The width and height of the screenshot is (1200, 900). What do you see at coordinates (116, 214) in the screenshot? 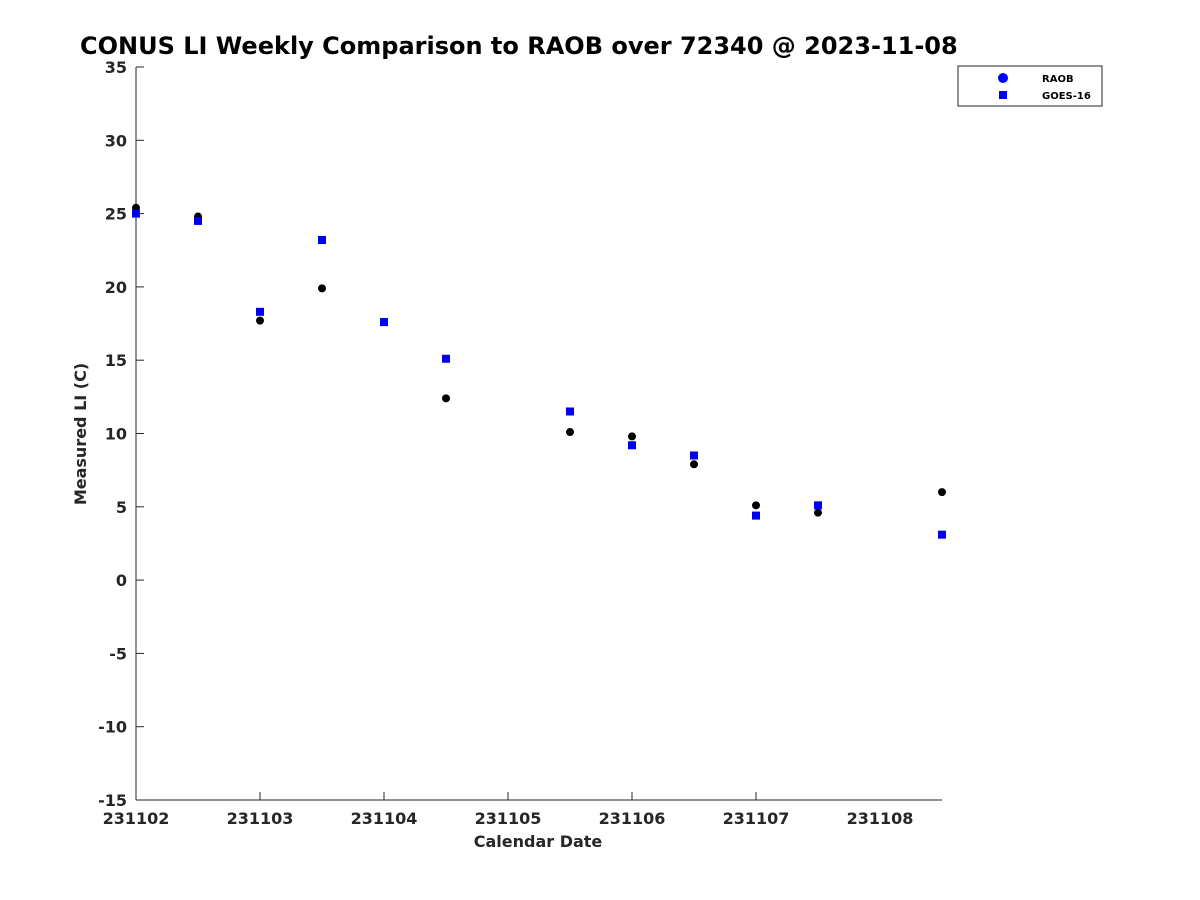
I see `y-tick-label: 25` at bounding box center [116, 214].